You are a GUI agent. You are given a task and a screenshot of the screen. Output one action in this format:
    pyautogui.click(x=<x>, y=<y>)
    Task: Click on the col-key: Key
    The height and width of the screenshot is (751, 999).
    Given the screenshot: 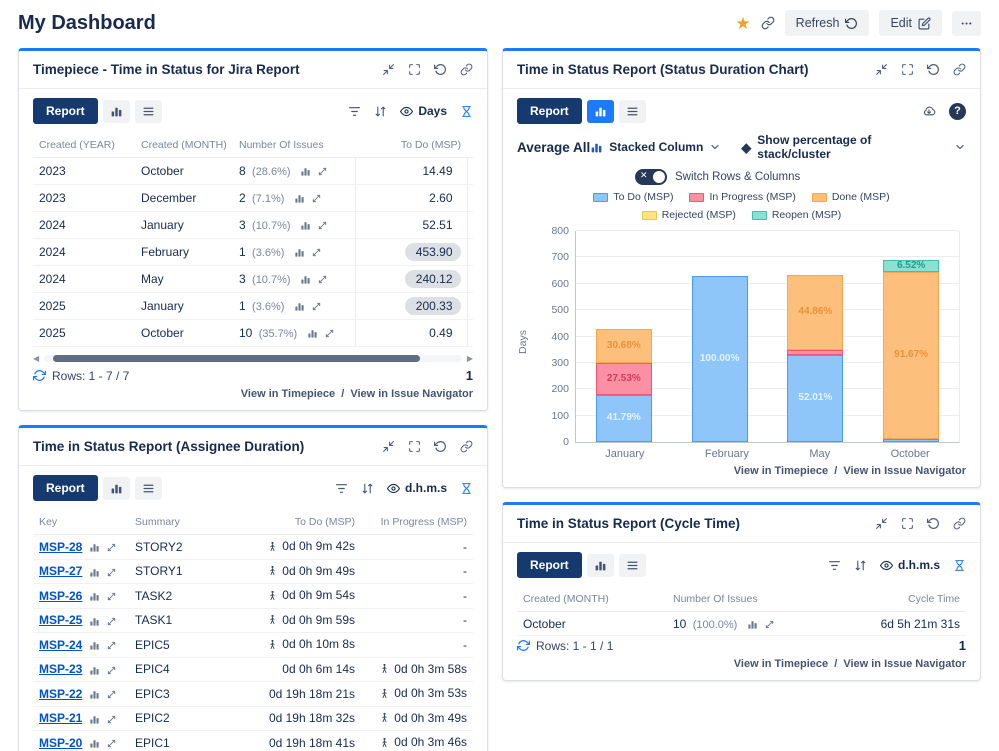 What is the action you would take?
    pyautogui.click(x=81, y=522)
    